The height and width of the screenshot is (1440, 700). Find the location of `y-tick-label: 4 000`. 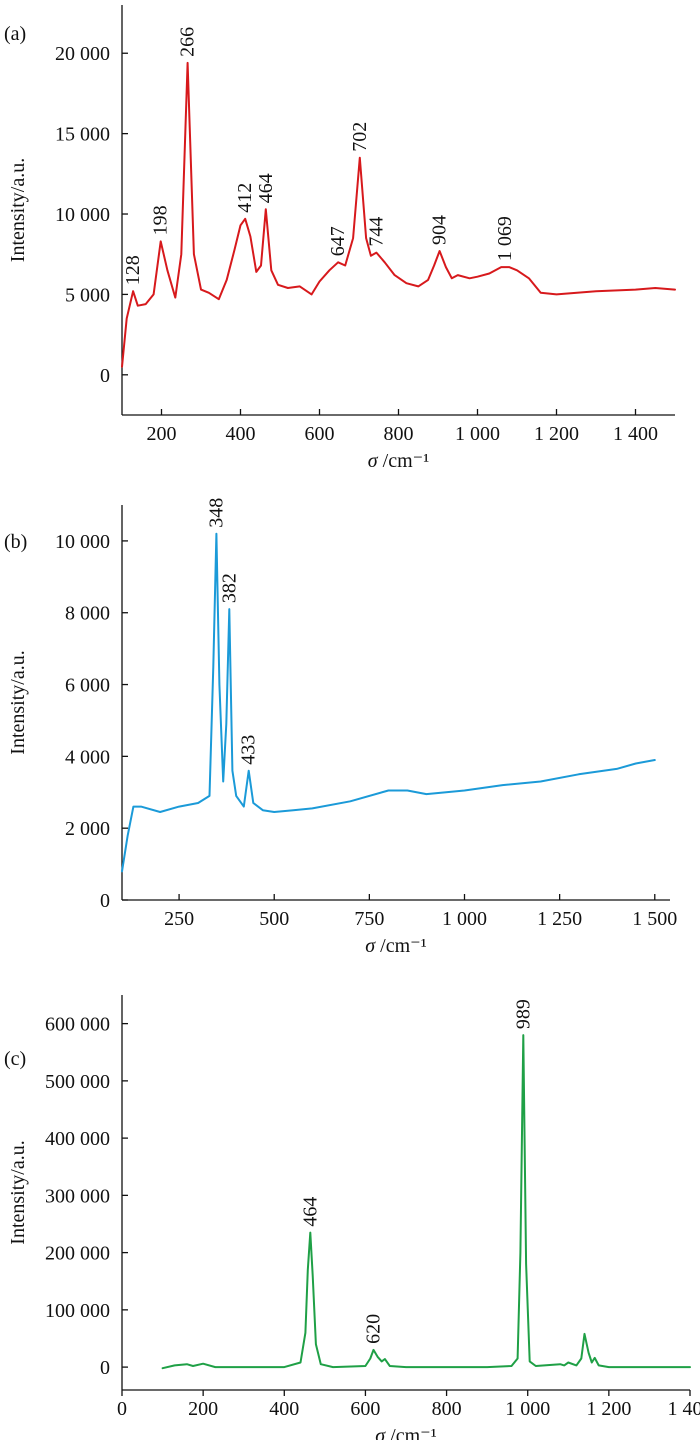

y-tick-label: 4 000 is located at coordinates (87, 757).